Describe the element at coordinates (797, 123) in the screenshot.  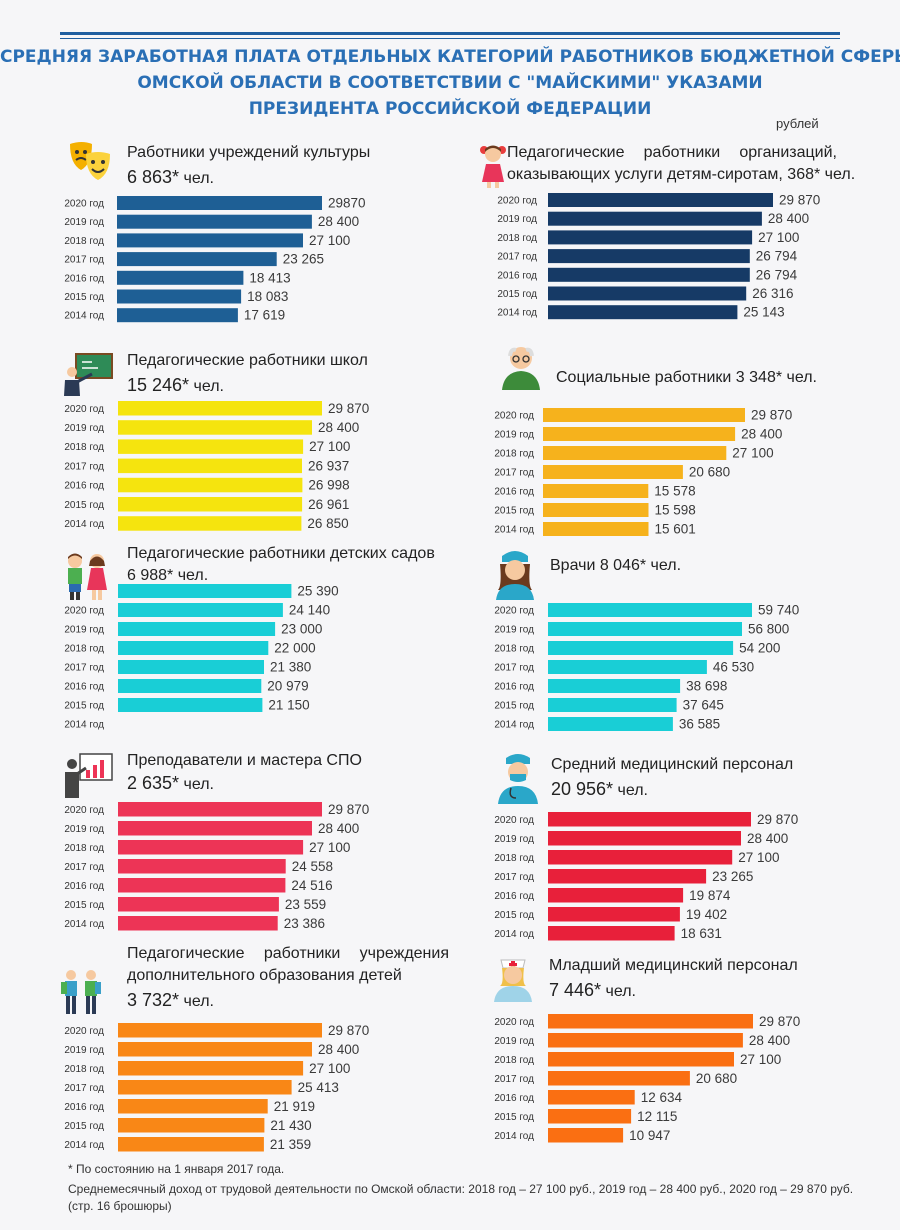
I see `unit-label: рублей` at that location.